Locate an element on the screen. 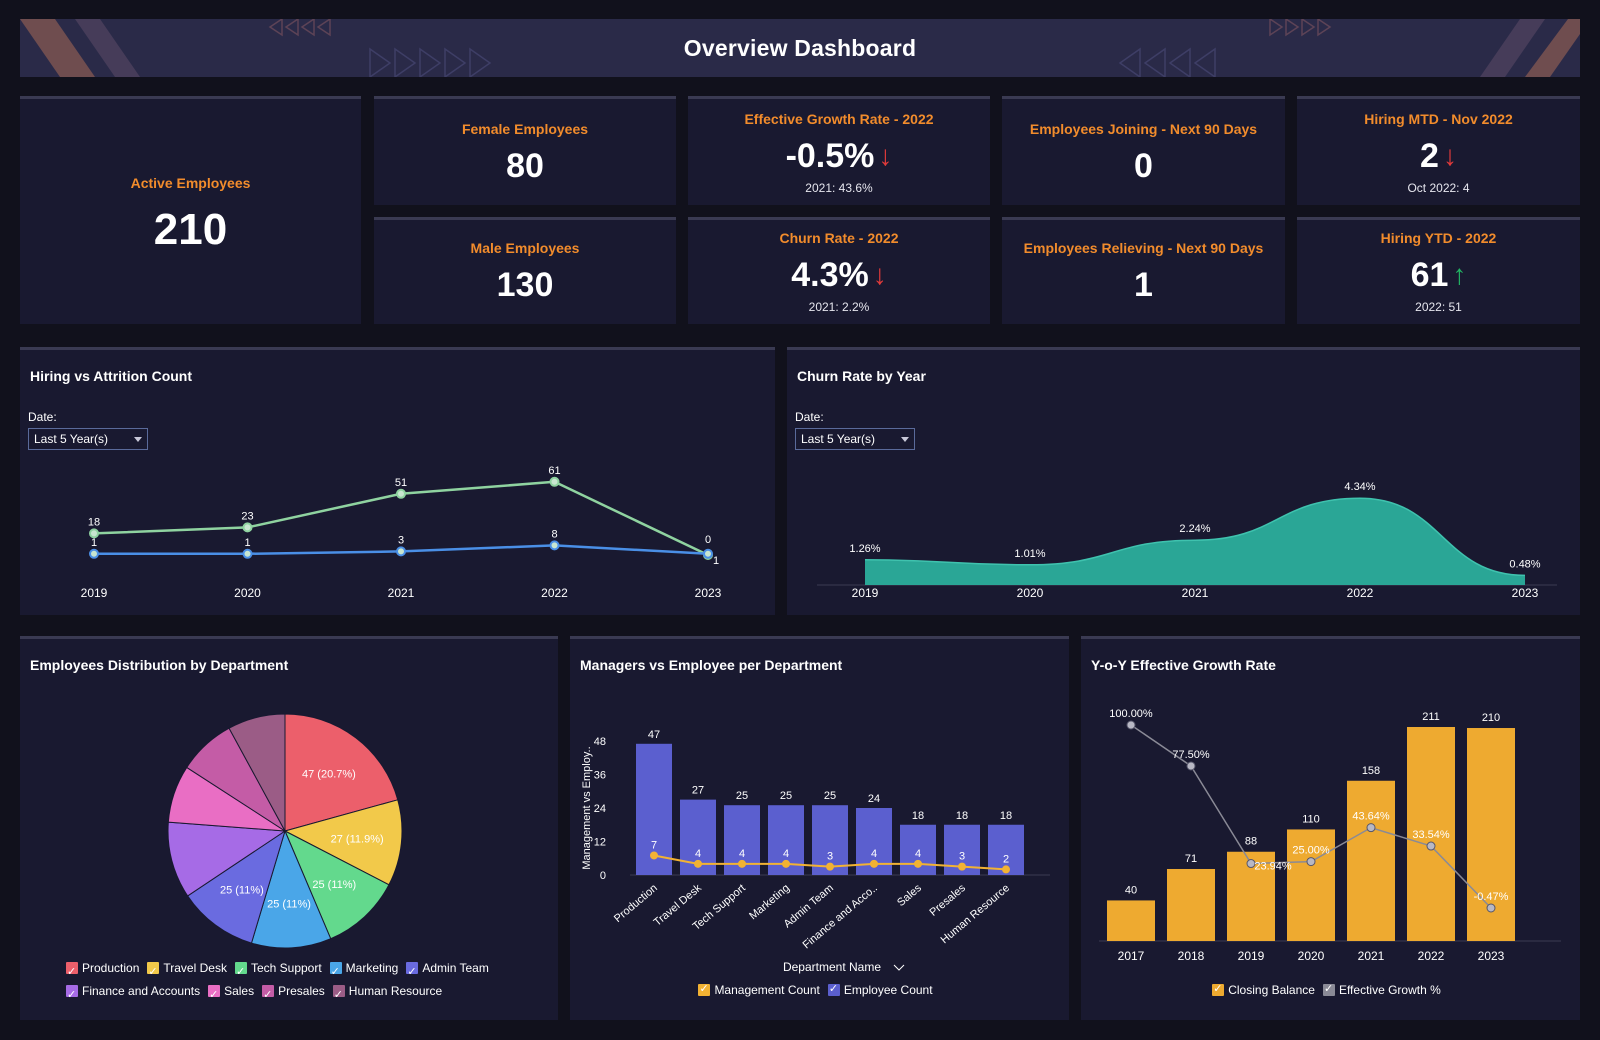 This screenshot has height=1040, width=1600. legend-item: Presales is located at coordinates (293, 993).